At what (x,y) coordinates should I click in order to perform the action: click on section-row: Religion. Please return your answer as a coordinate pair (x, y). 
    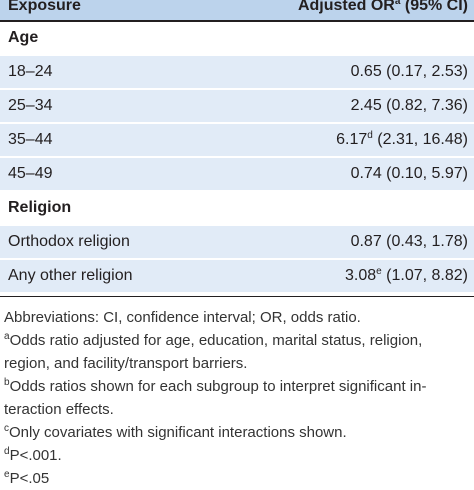
    Looking at the image, I should click on (237, 209).